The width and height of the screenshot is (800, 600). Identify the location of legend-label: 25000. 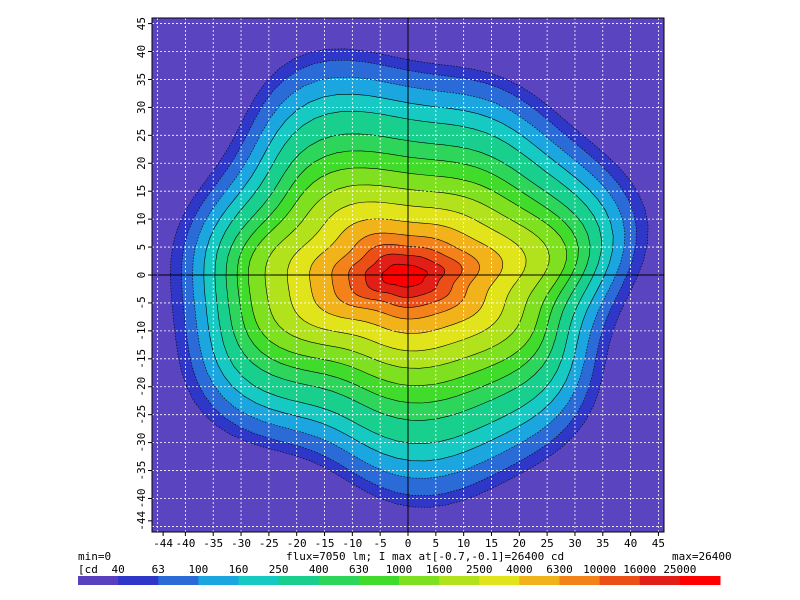
(679, 569).